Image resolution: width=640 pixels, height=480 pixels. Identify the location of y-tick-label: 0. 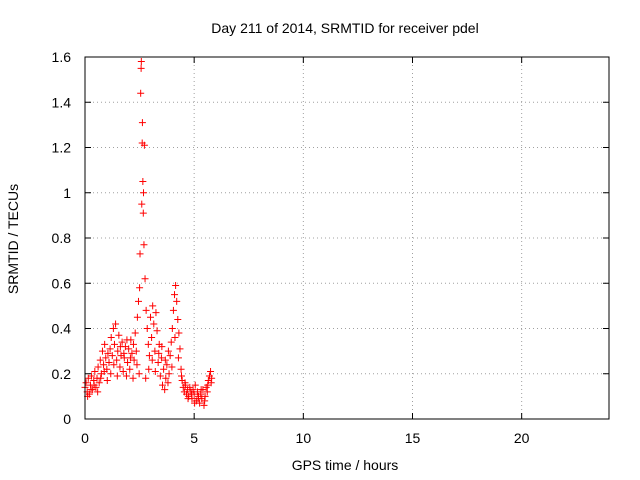
(67, 419).